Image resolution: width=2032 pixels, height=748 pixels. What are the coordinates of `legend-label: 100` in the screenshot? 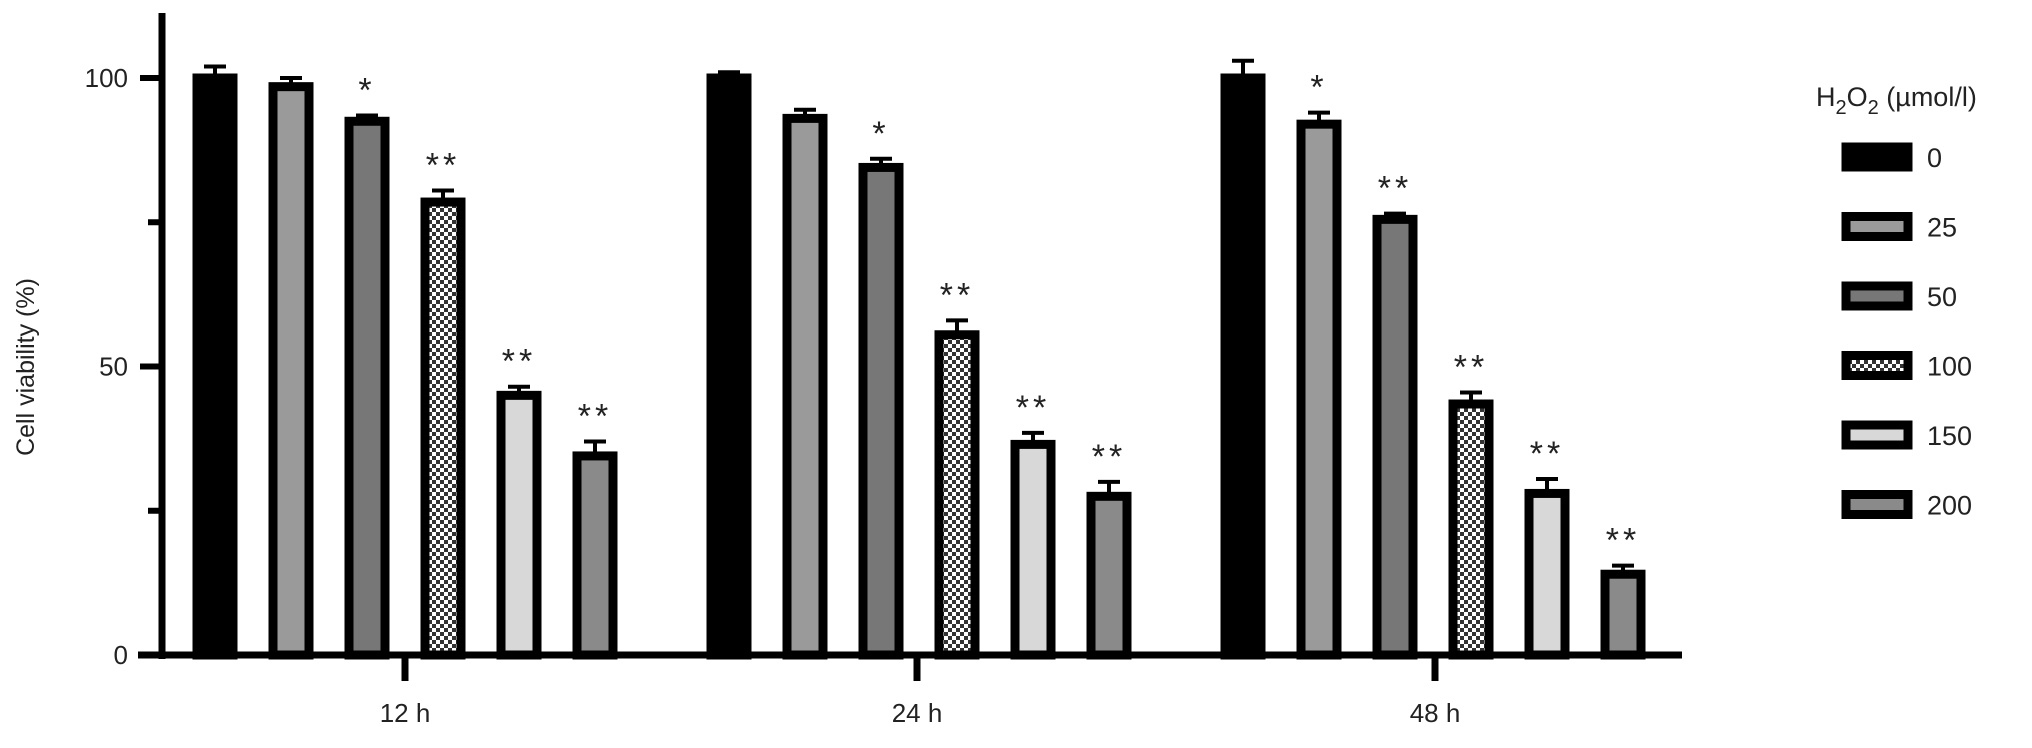 It's located at (1949, 367).